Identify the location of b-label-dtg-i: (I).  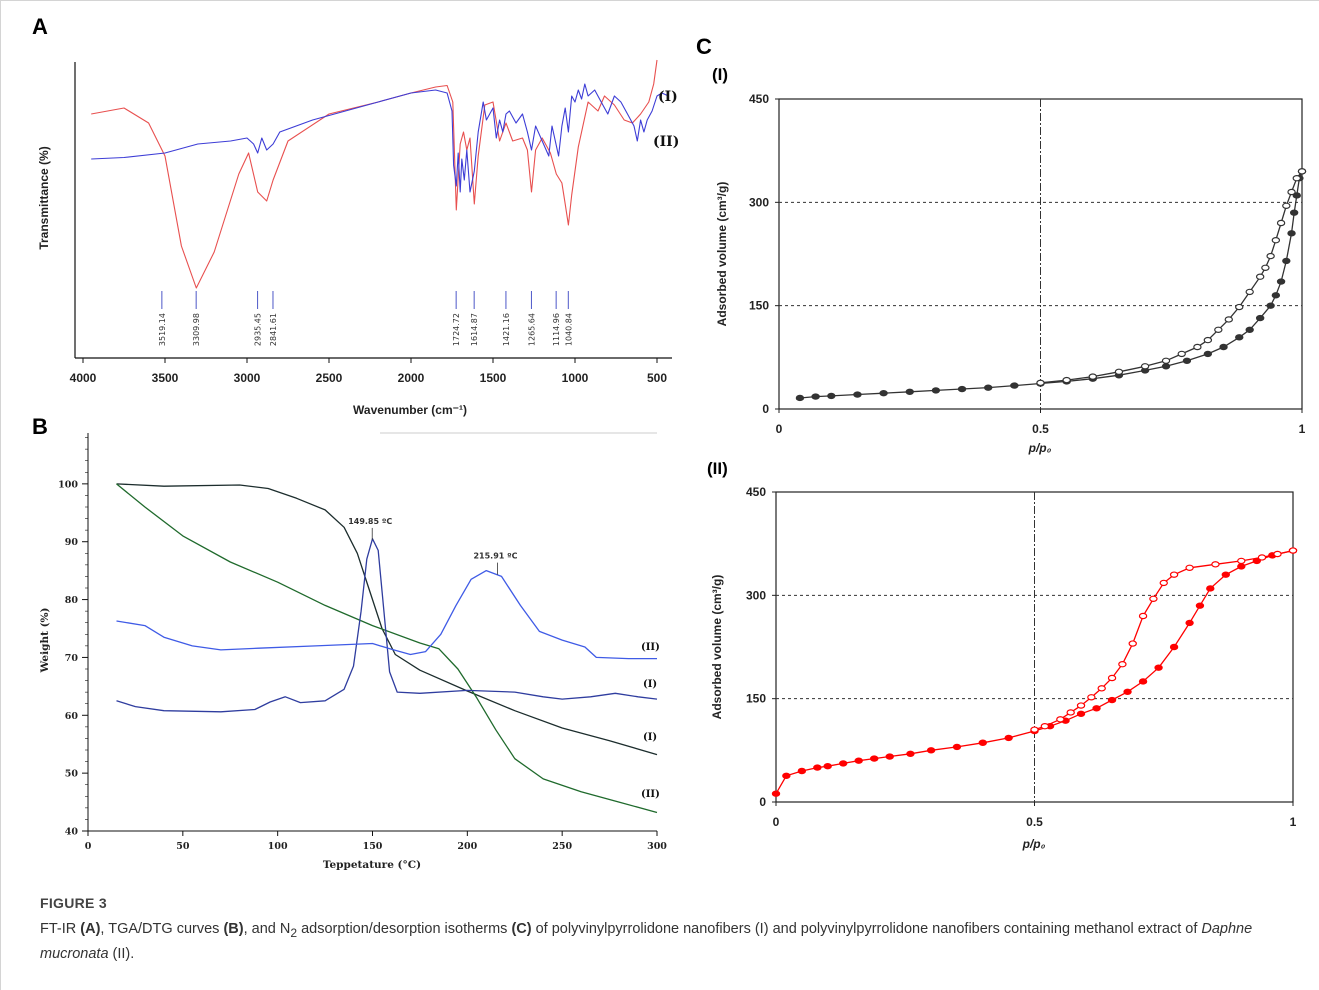
(650, 684).